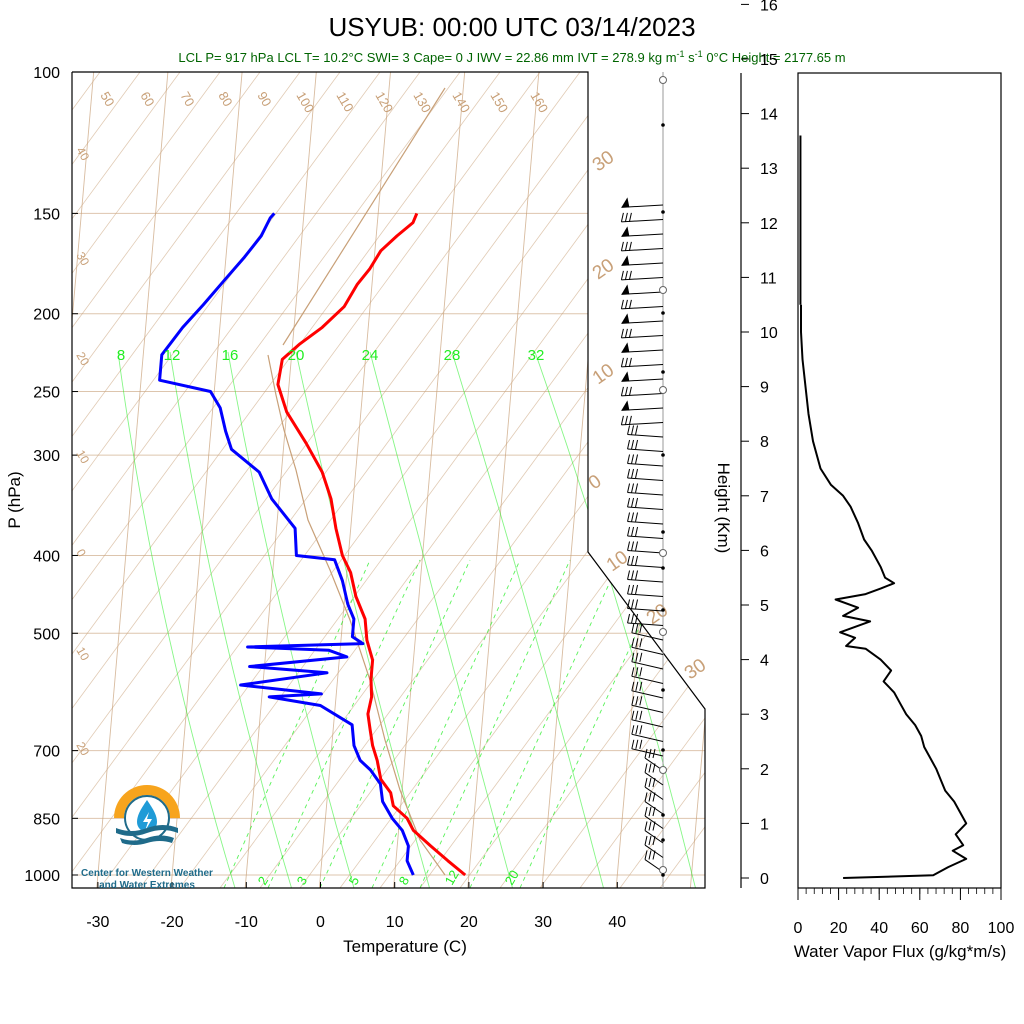 This screenshot has width=1024, height=1024. Describe the element at coordinates (643, 476) in the screenshot. I see `wind-barbs` at that location.